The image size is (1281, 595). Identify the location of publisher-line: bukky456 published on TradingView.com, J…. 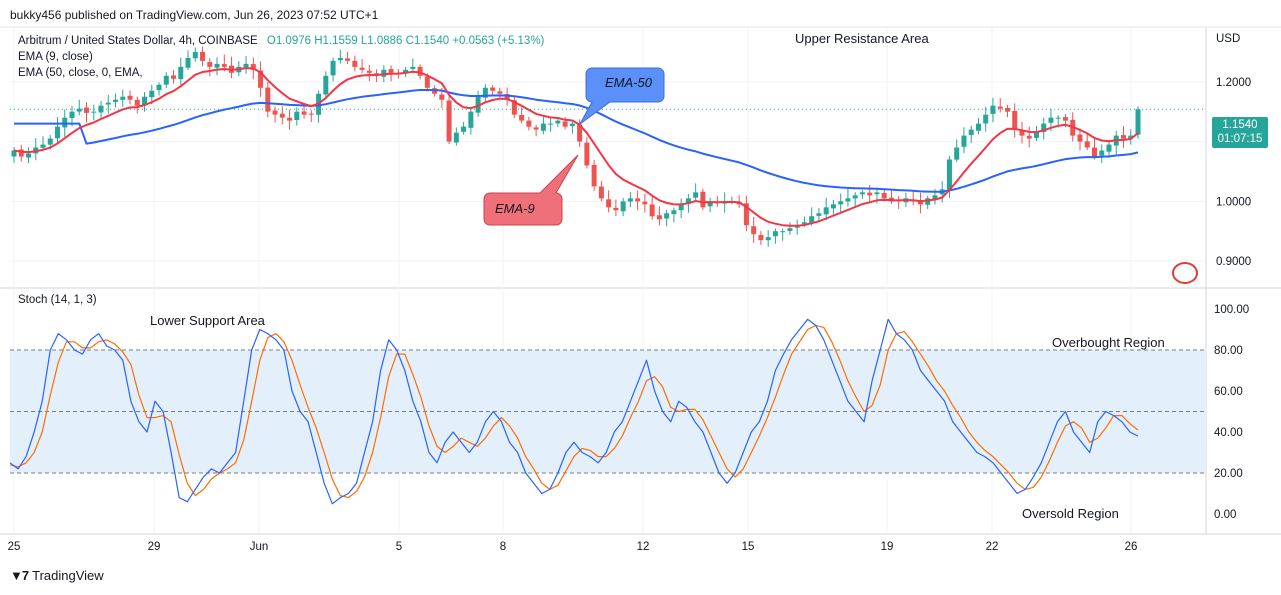
(194, 15).